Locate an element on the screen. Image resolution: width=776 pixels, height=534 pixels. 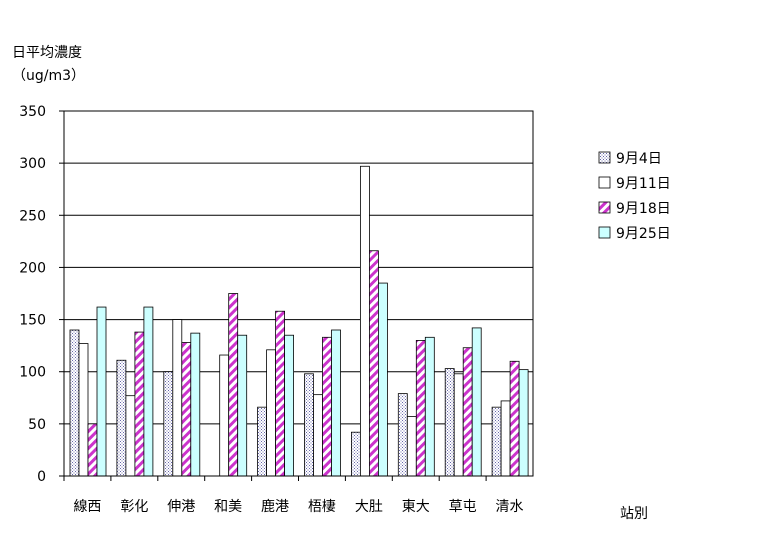
bar-4-東大 is located at coordinates (429, 406).